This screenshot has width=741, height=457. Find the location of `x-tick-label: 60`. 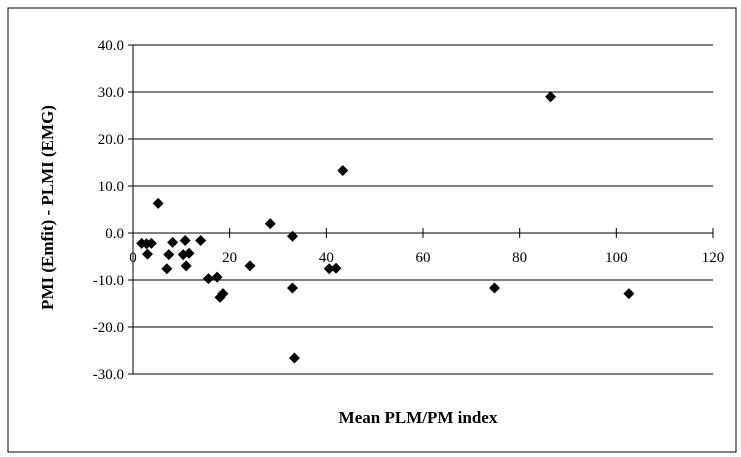

x-tick-label: 60 is located at coordinates (423, 258).